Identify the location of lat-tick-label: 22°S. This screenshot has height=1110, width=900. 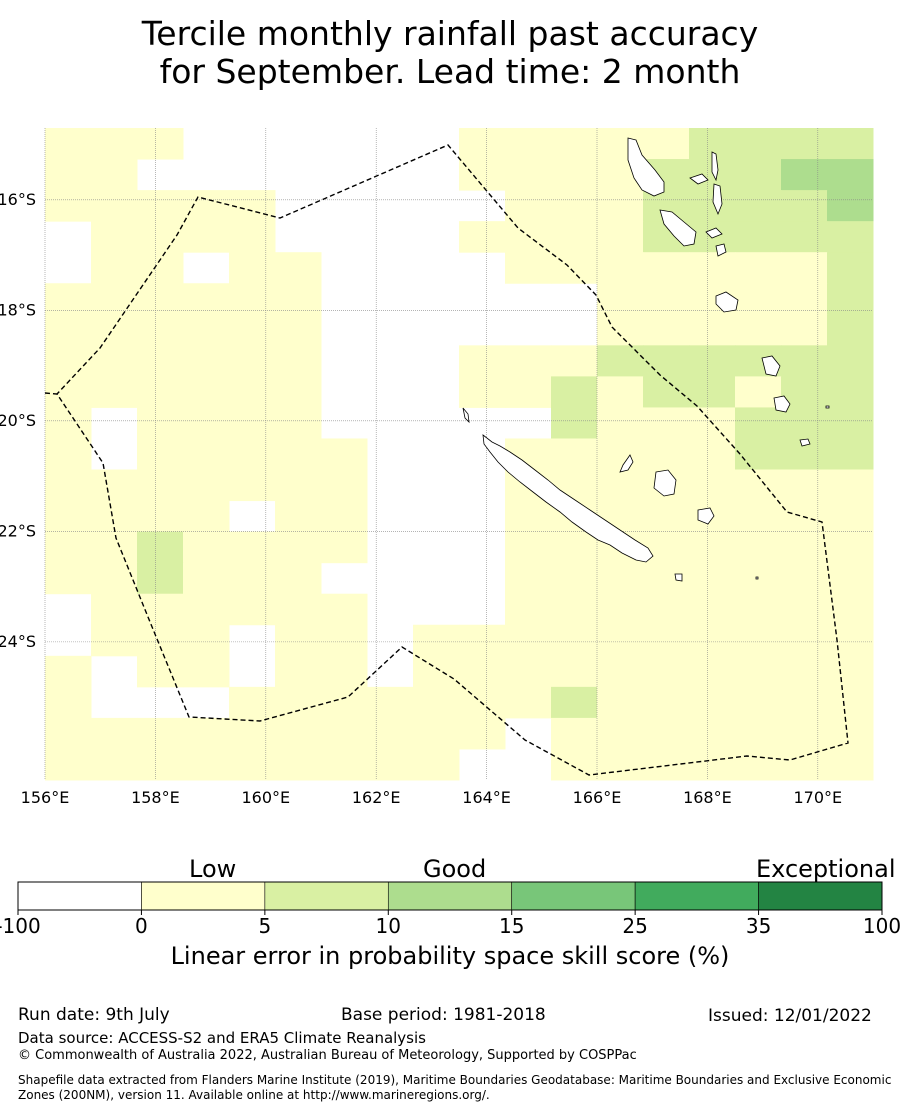
(18, 530).